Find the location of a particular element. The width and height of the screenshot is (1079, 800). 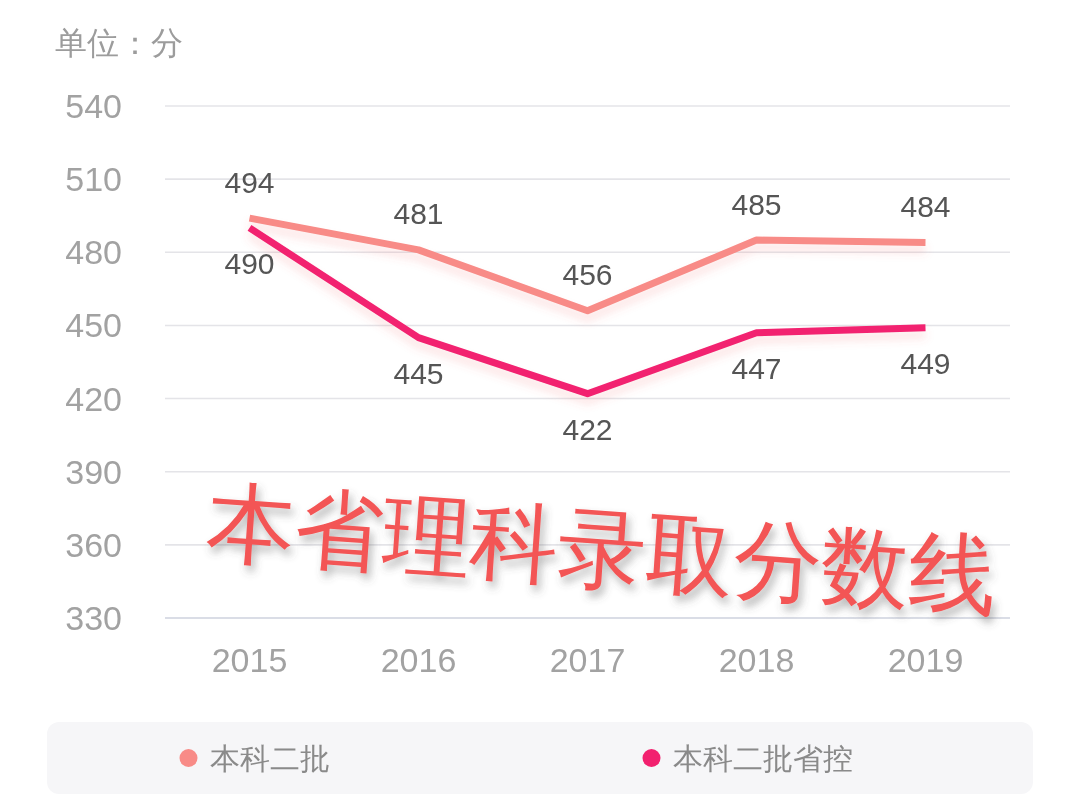

title: 本省理科录取分数线 is located at coordinates (602, 549).